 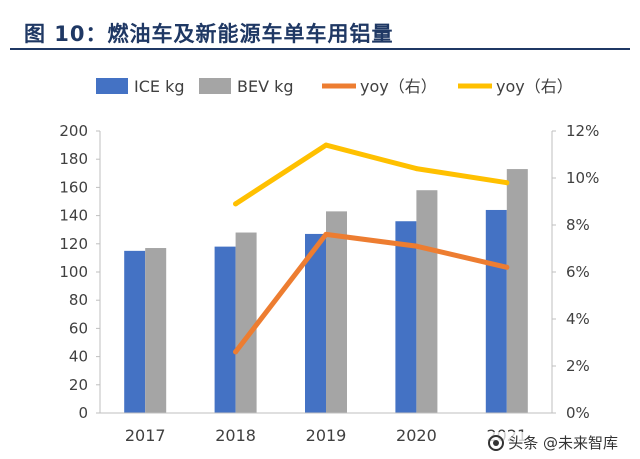 What do you see at coordinates (73, 216) in the screenshot?
I see `left-tick-label: 140` at bounding box center [73, 216].